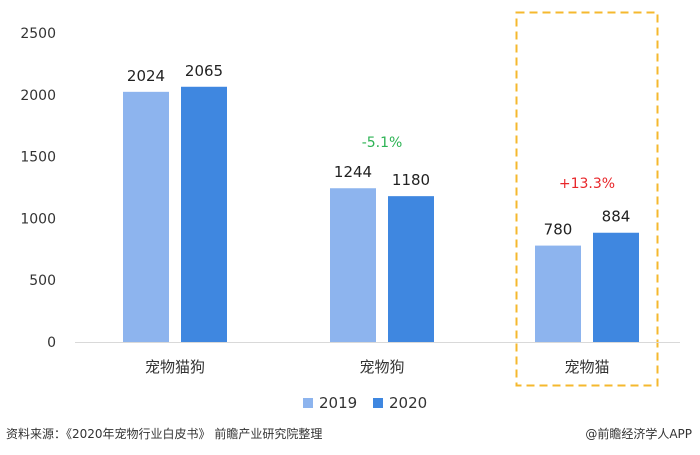 This screenshot has height=455, width=700. Describe the element at coordinates (638, 434) in the screenshot. I see `brand-credit: @前瞻经济学人APP` at that location.